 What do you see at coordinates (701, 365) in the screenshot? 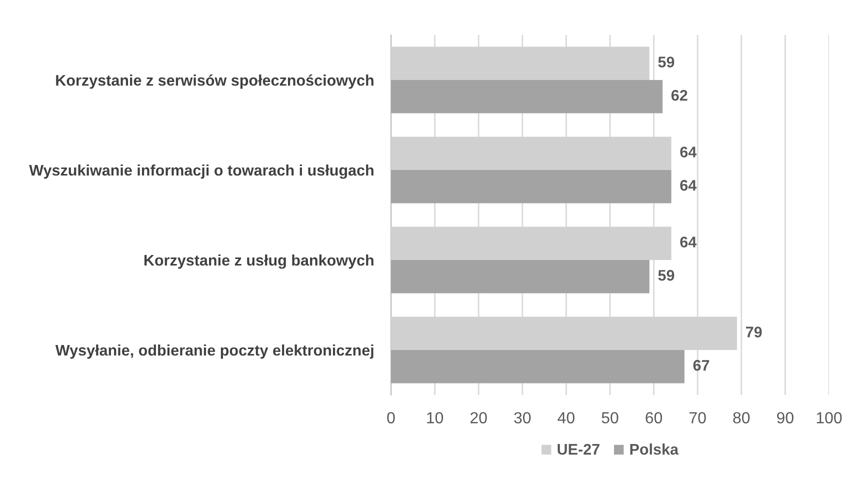
I see `data-label: 67` at bounding box center [701, 365].